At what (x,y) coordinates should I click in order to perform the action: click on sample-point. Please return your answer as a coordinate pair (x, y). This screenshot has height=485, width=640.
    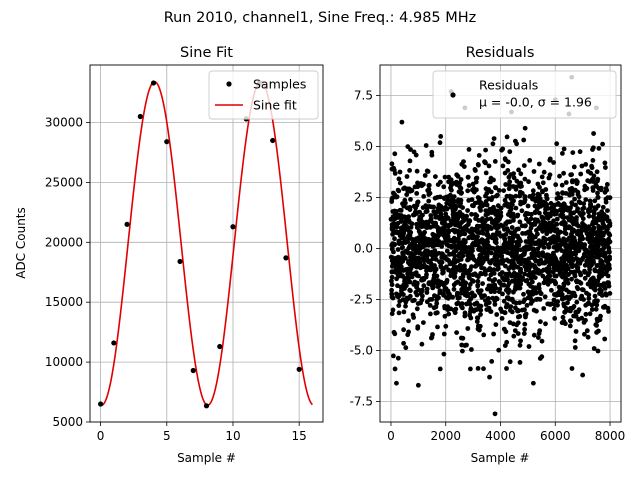
    Looking at the image, I should click on (127, 224).